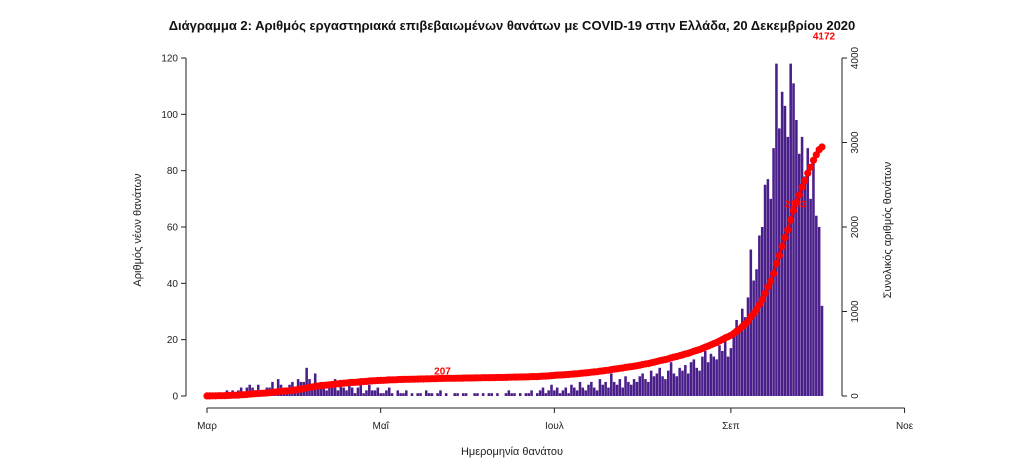 This screenshot has height=470, width=1024. What do you see at coordinates (905, 426) in the screenshot?
I see `x-tick-label: Νοε` at bounding box center [905, 426].